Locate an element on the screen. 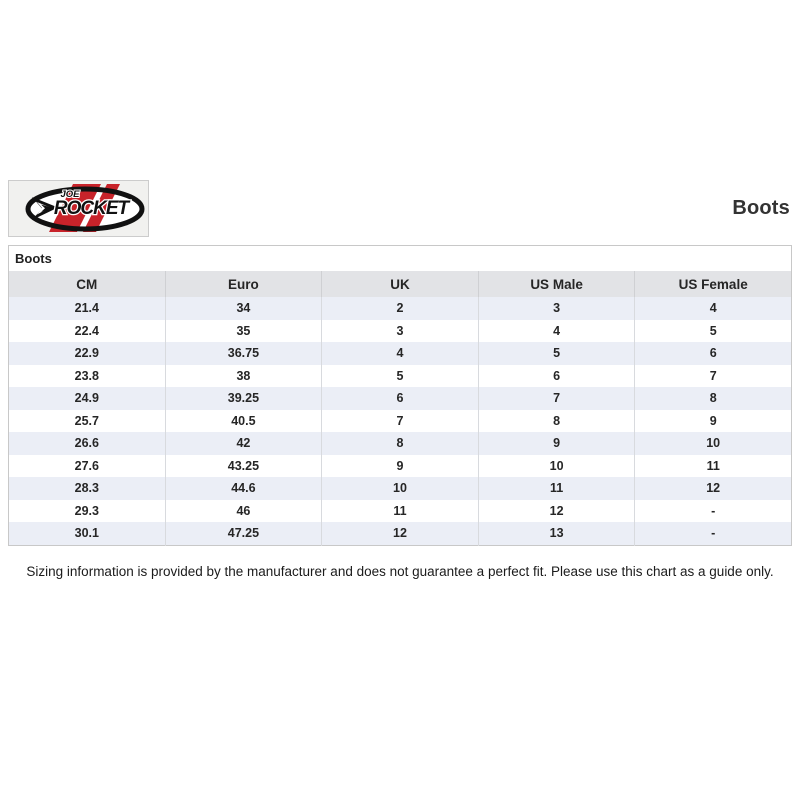 The image size is (800, 800). column-header: US Female is located at coordinates (713, 284).